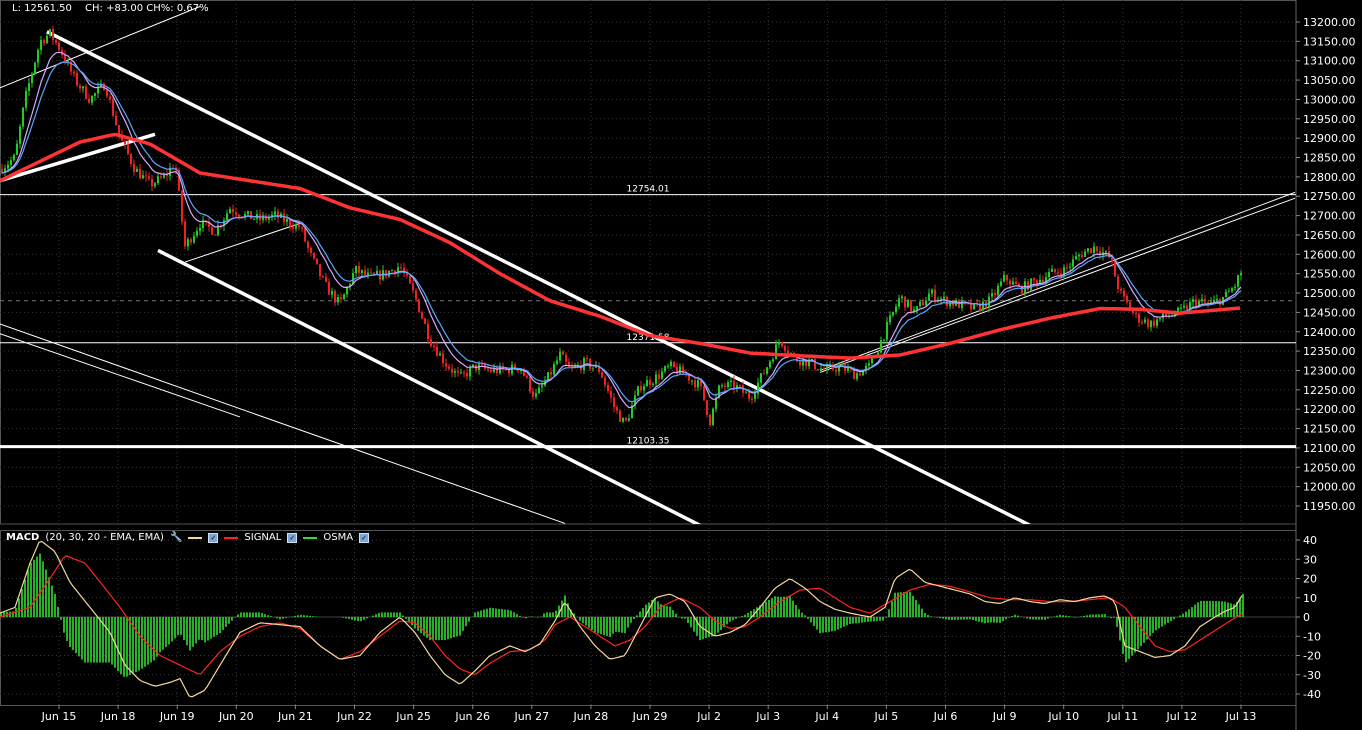 The height and width of the screenshot is (730, 1362). What do you see at coordinates (1329, 312) in the screenshot?
I see `y-tick-label: 12450.00` at bounding box center [1329, 312].